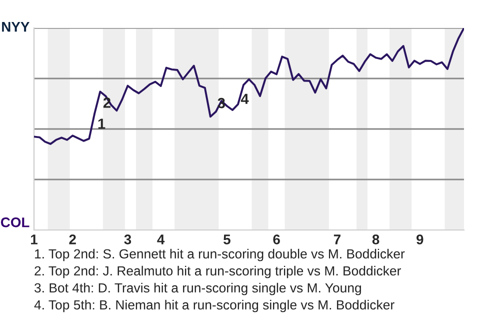 This screenshot has width=480, height=320. Describe the element at coordinates (128, 239) in the screenshot. I see `x-tick-label: 3` at that location.